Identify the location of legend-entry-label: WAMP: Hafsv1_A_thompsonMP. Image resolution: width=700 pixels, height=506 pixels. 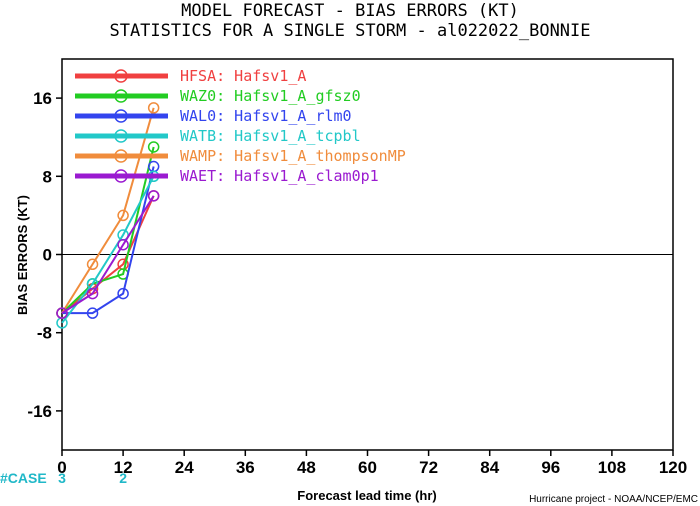
(293, 156).